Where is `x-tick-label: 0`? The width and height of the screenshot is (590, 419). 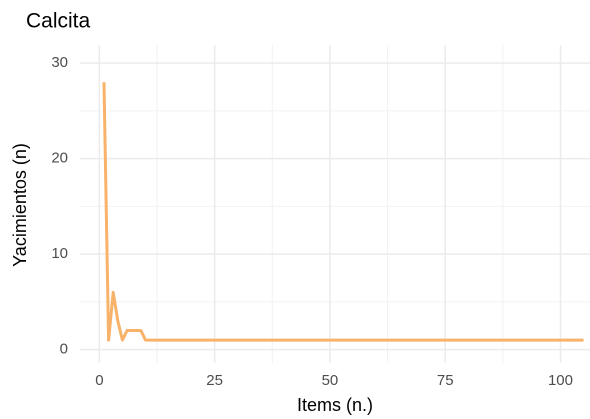 x-tick-label: 0 is located at coordinates (99, 380).